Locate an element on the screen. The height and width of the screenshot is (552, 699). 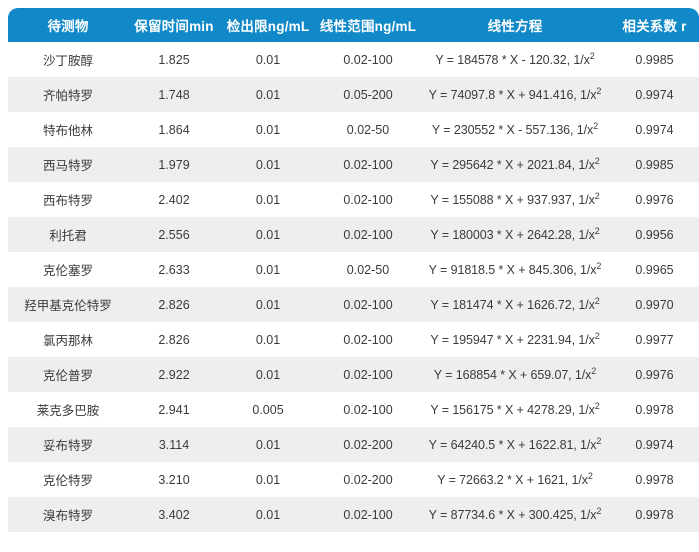
cell-analyte: 克伦普罗 is located at coordinates (67, 376).